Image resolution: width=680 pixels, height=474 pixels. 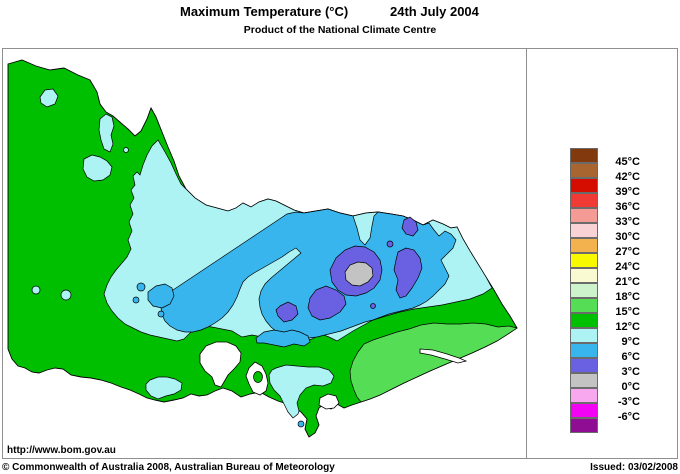 I want to click on legend-tick-label: 12°C, so click(x=627, y=327).